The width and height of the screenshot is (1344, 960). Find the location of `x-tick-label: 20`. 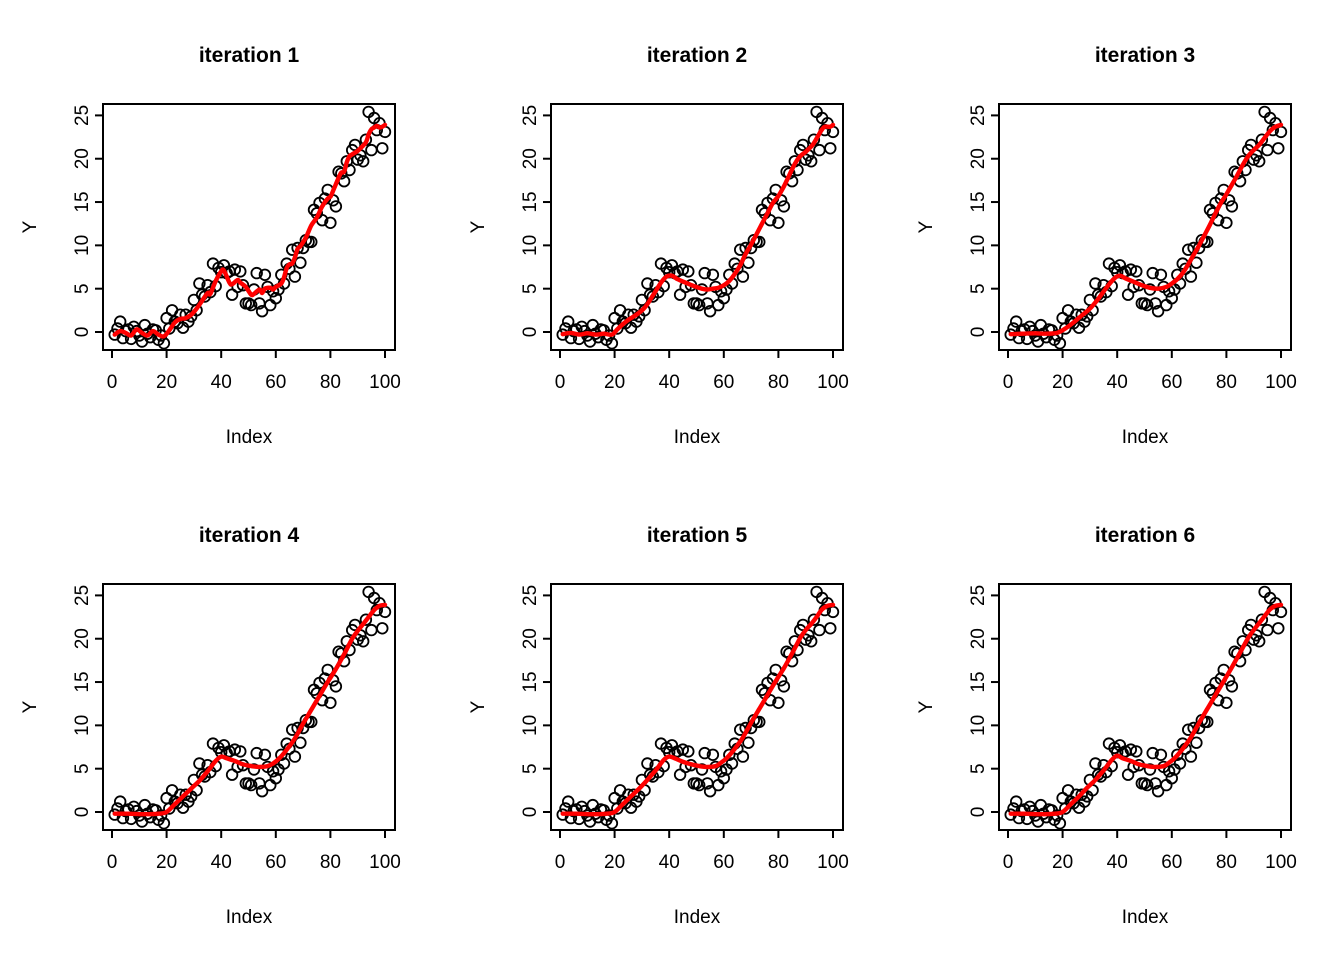

x-tick-label: 20 is located at coordinates (614, 862).